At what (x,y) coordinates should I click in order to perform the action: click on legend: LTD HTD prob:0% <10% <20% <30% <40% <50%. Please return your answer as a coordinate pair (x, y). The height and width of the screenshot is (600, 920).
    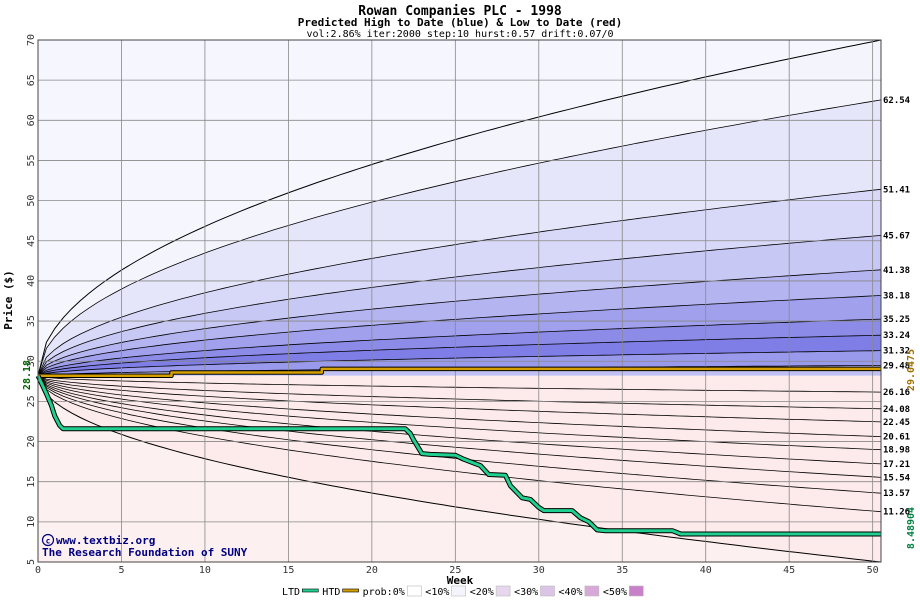
    Looking at the image, I should click on (463, 591).